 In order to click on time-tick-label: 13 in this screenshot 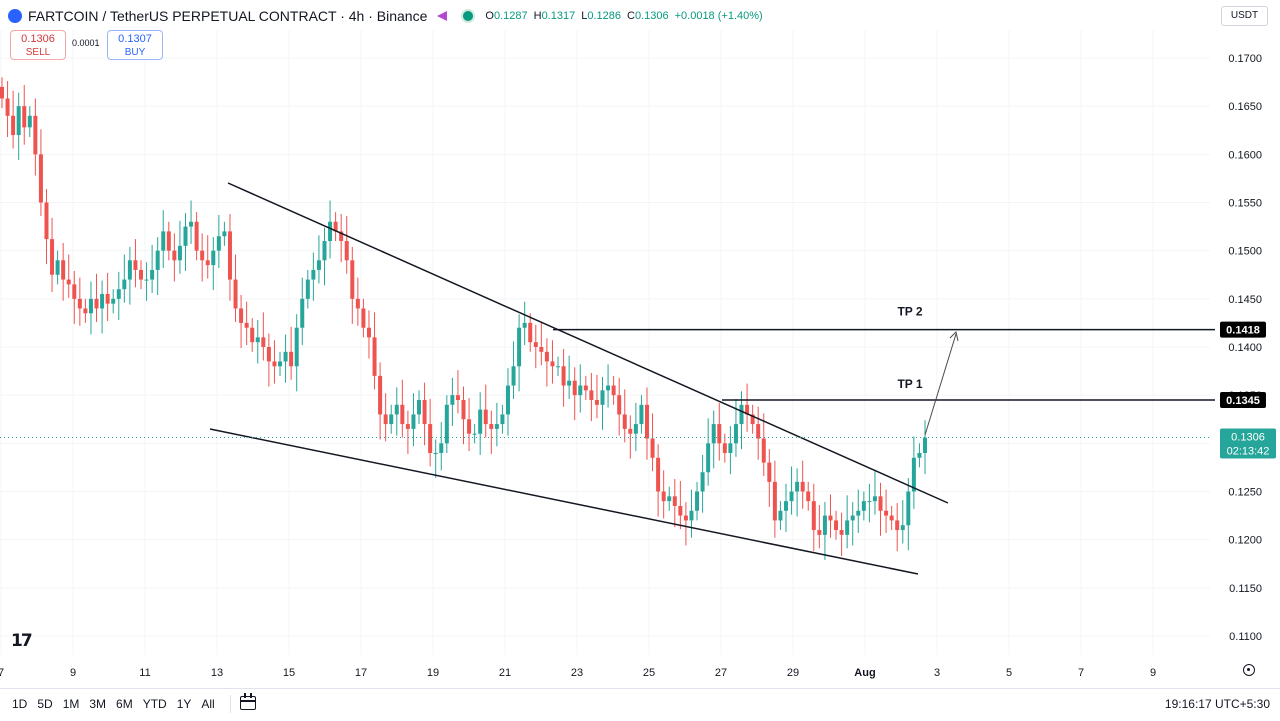, I will do `click(217, 673)`.